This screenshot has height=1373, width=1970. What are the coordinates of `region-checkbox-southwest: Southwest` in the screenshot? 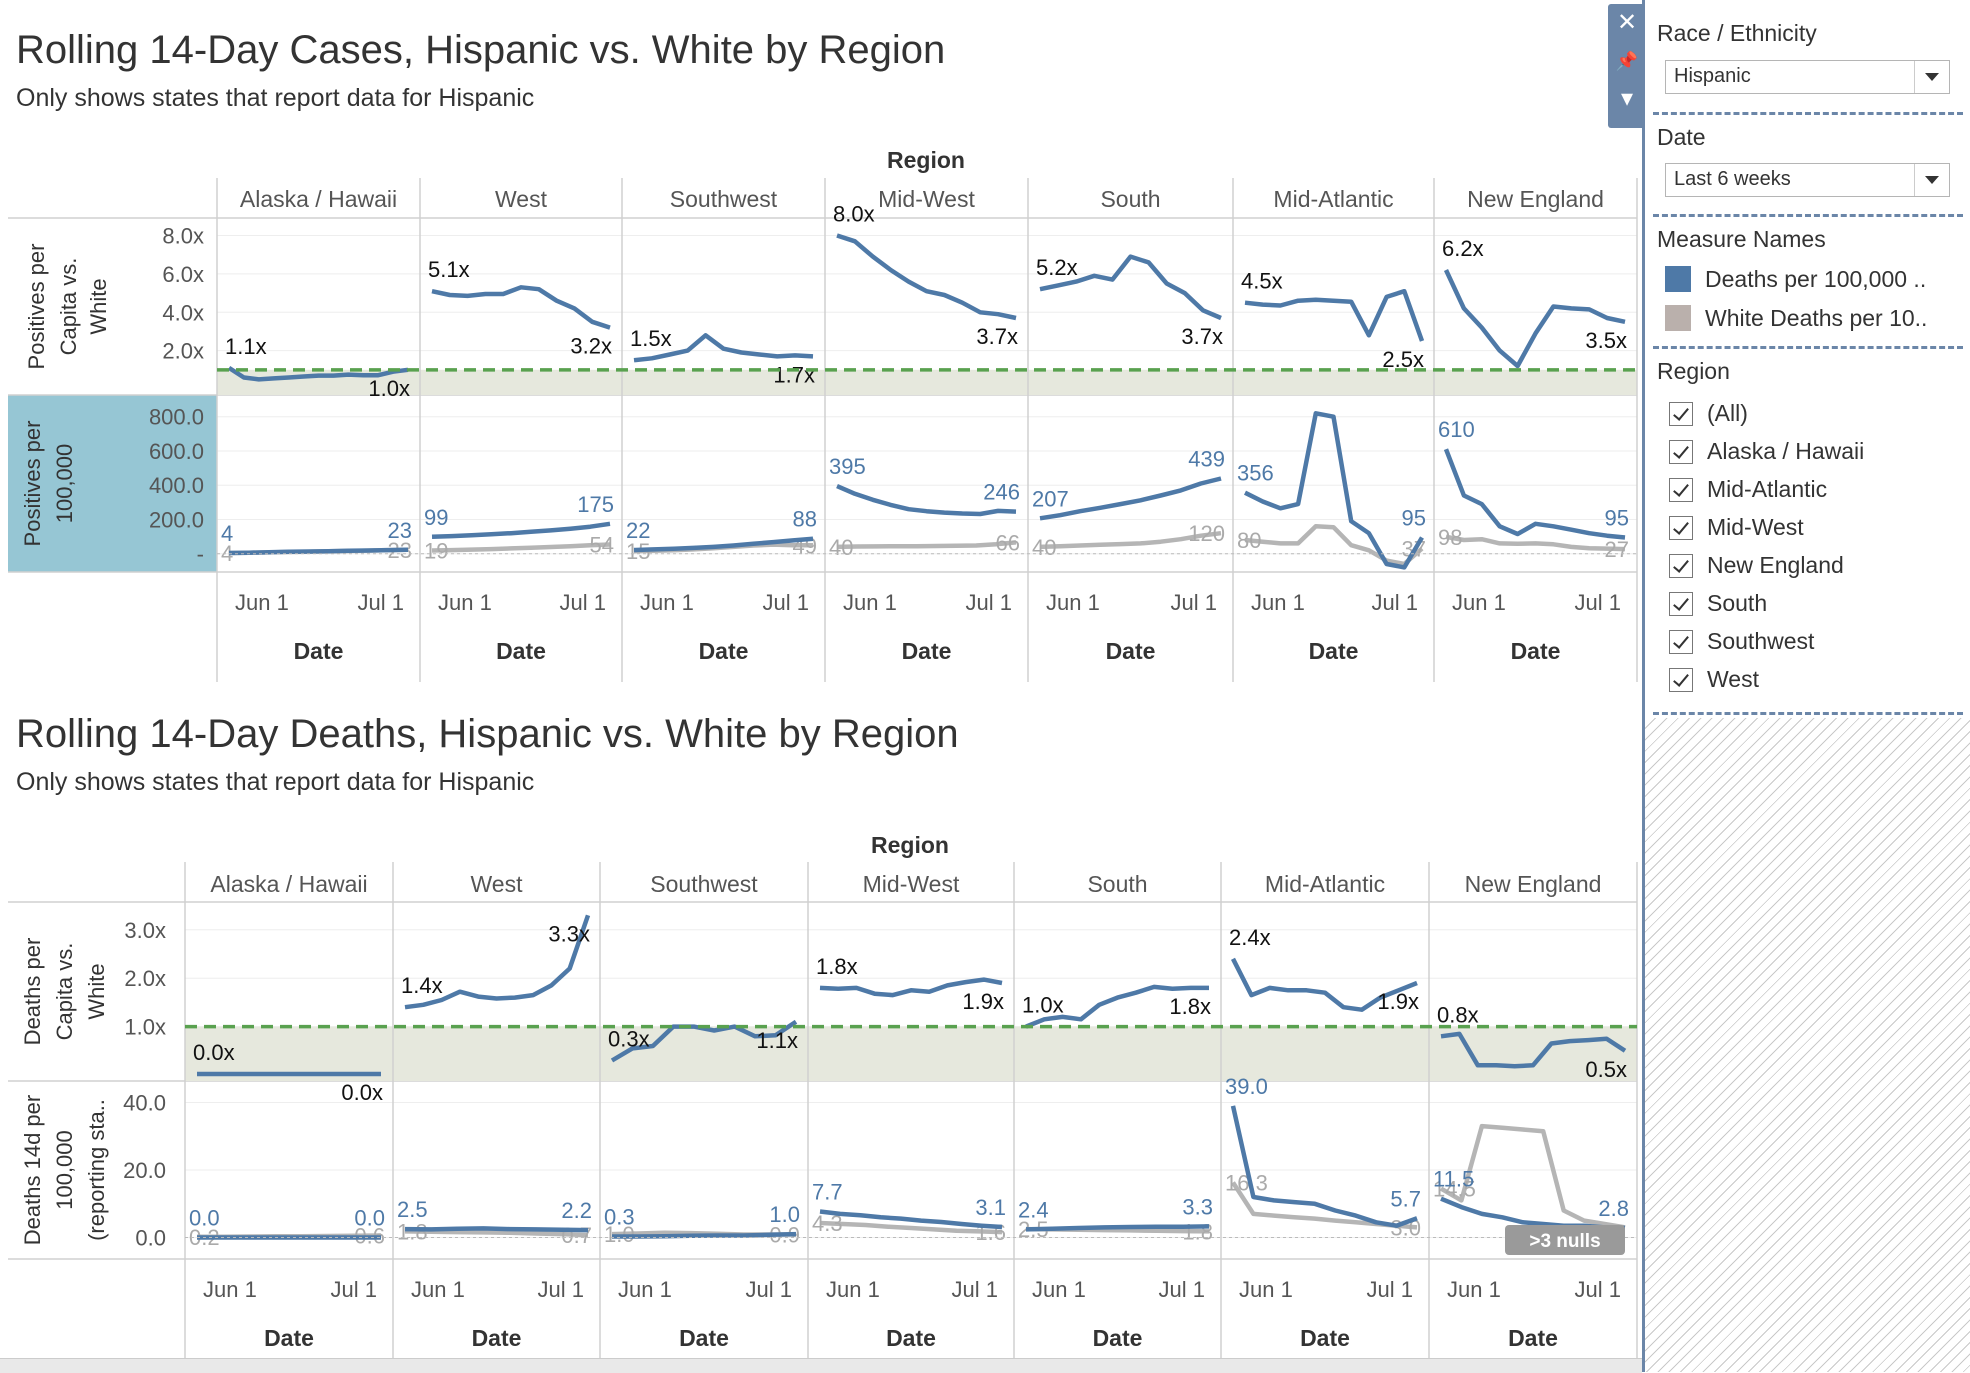 It's located at (1741, 641).